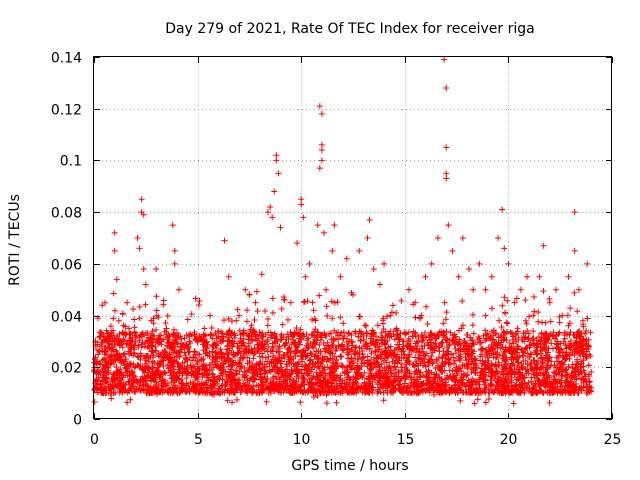 The height and width of the screenshot is (480, 640). Describe the element at coordinates (66, 318) in the screenshot. I see `y-tick-label: 0.04` at that location.